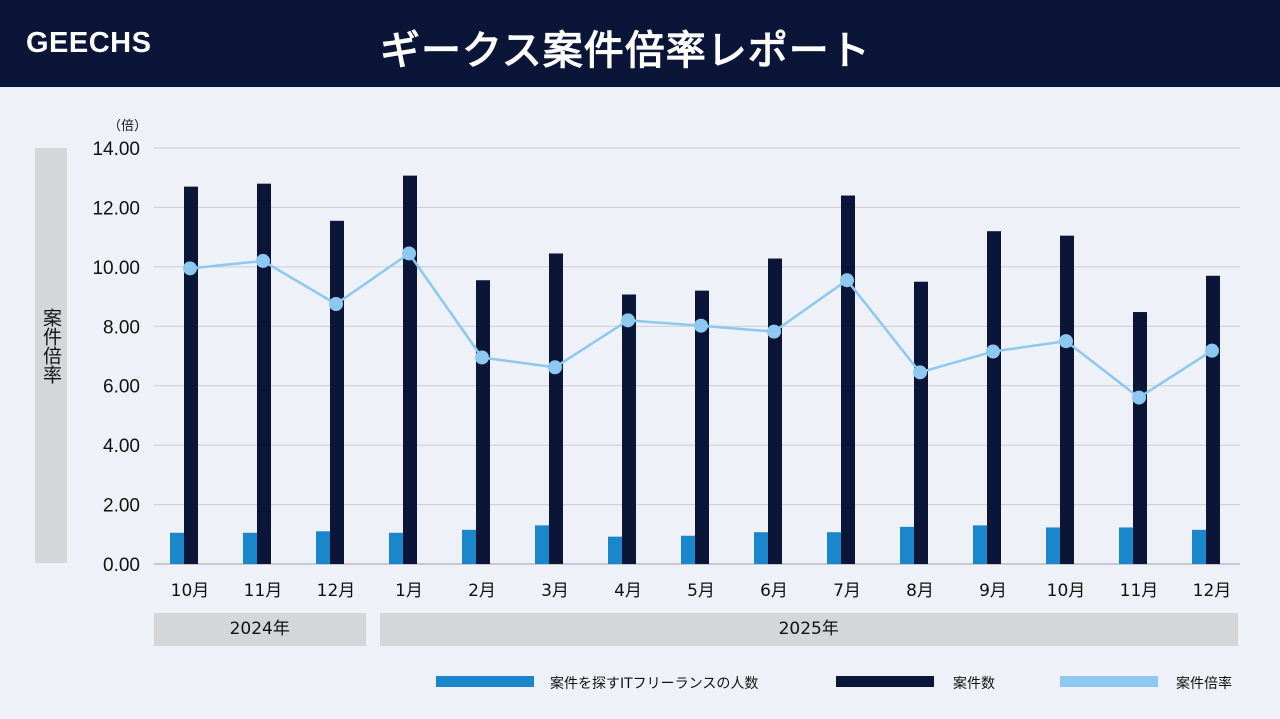 This screenshot has height=719, width=1280. Describe the element at coordinates (920, 591) in the screenshot. I see `x-tick-label: 8月` at that location.